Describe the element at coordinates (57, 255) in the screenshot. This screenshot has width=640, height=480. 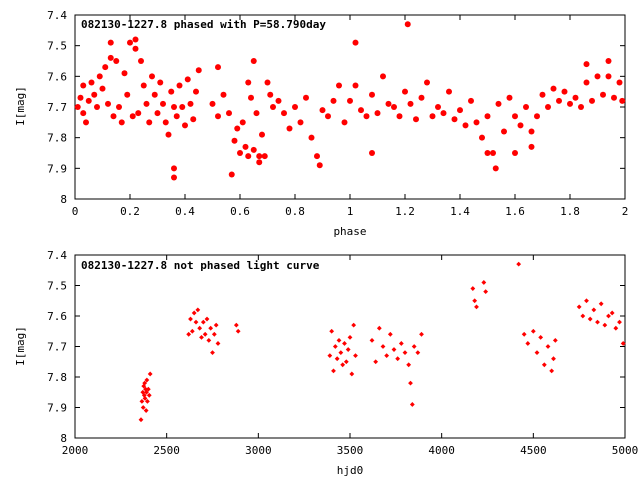
I see `unphased-y-tick-label: 7.4` at that location.